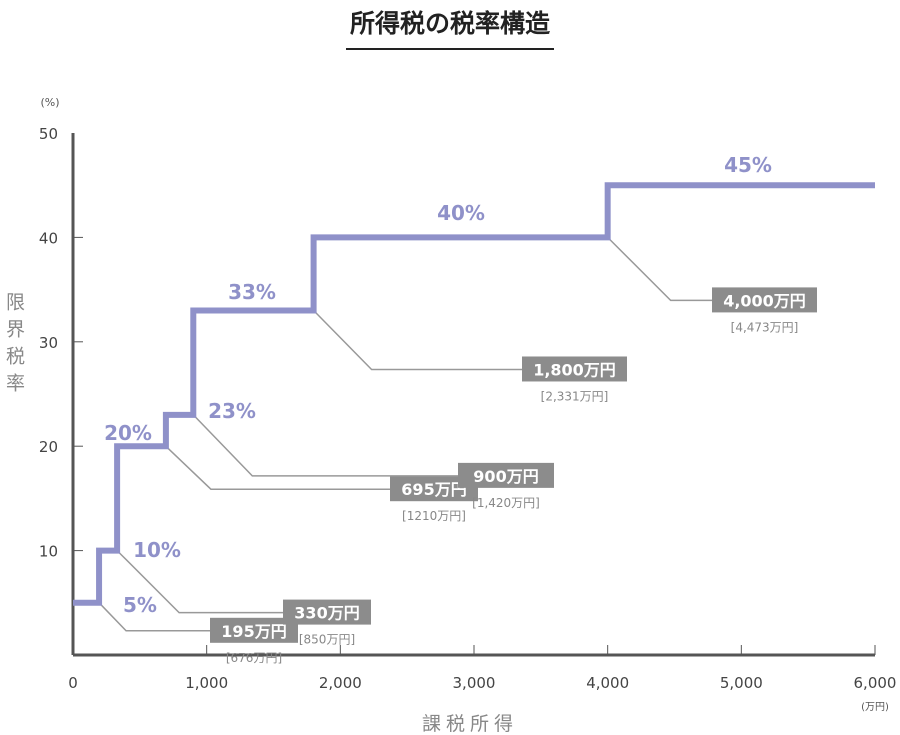  Describe the element at coordinates (252, 292) in the screenshot. I see `rate-label: 33%` at that location.